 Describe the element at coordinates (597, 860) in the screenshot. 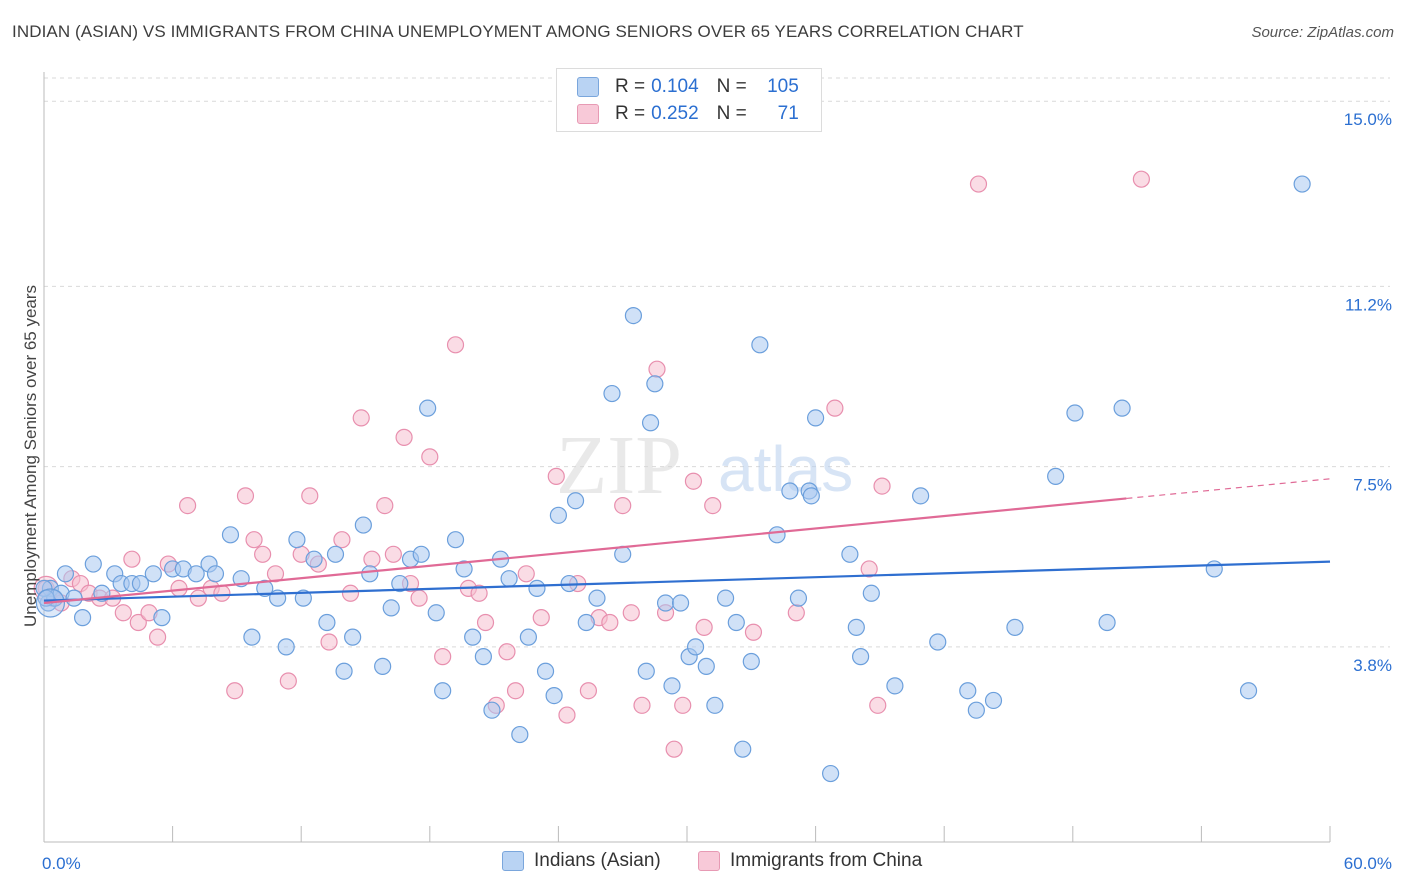

I see `legend-label-indians: Indians (Asian)` at that location.